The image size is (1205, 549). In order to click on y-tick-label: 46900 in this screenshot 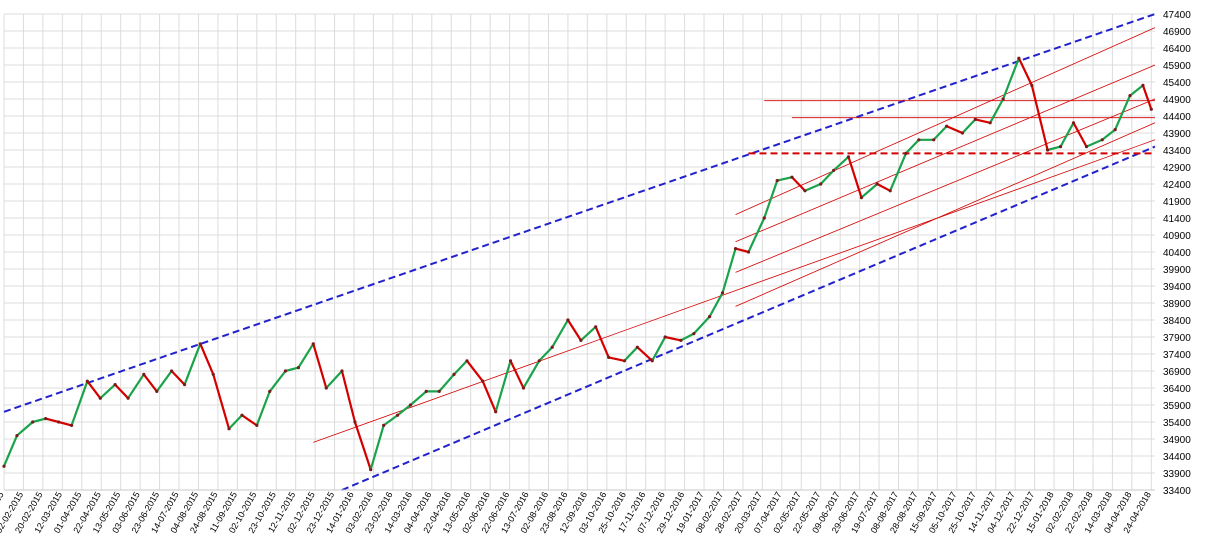, I will do `click(1177, 32)`.